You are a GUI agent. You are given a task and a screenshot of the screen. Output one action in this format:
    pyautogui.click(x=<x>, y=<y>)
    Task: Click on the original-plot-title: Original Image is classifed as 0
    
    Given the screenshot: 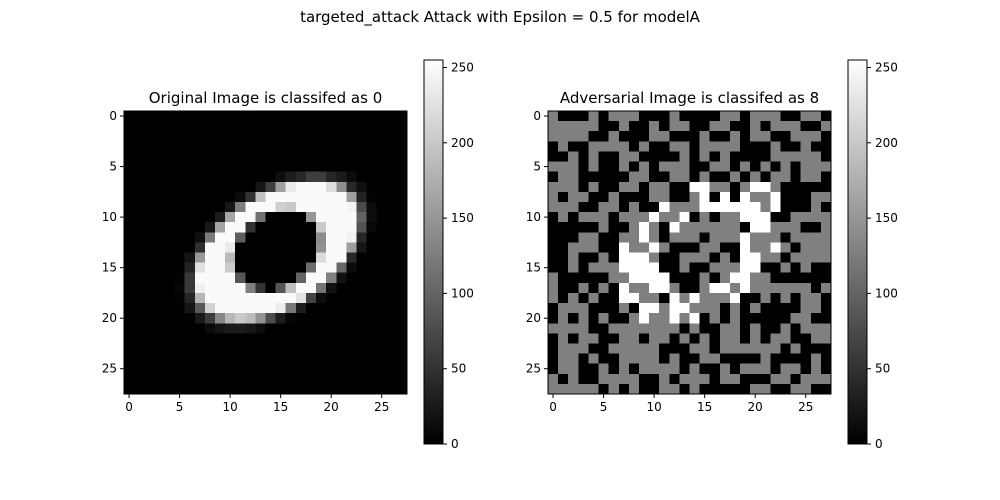 What is the action you would take?
    pyautogui.click(x=265, y=98)
    